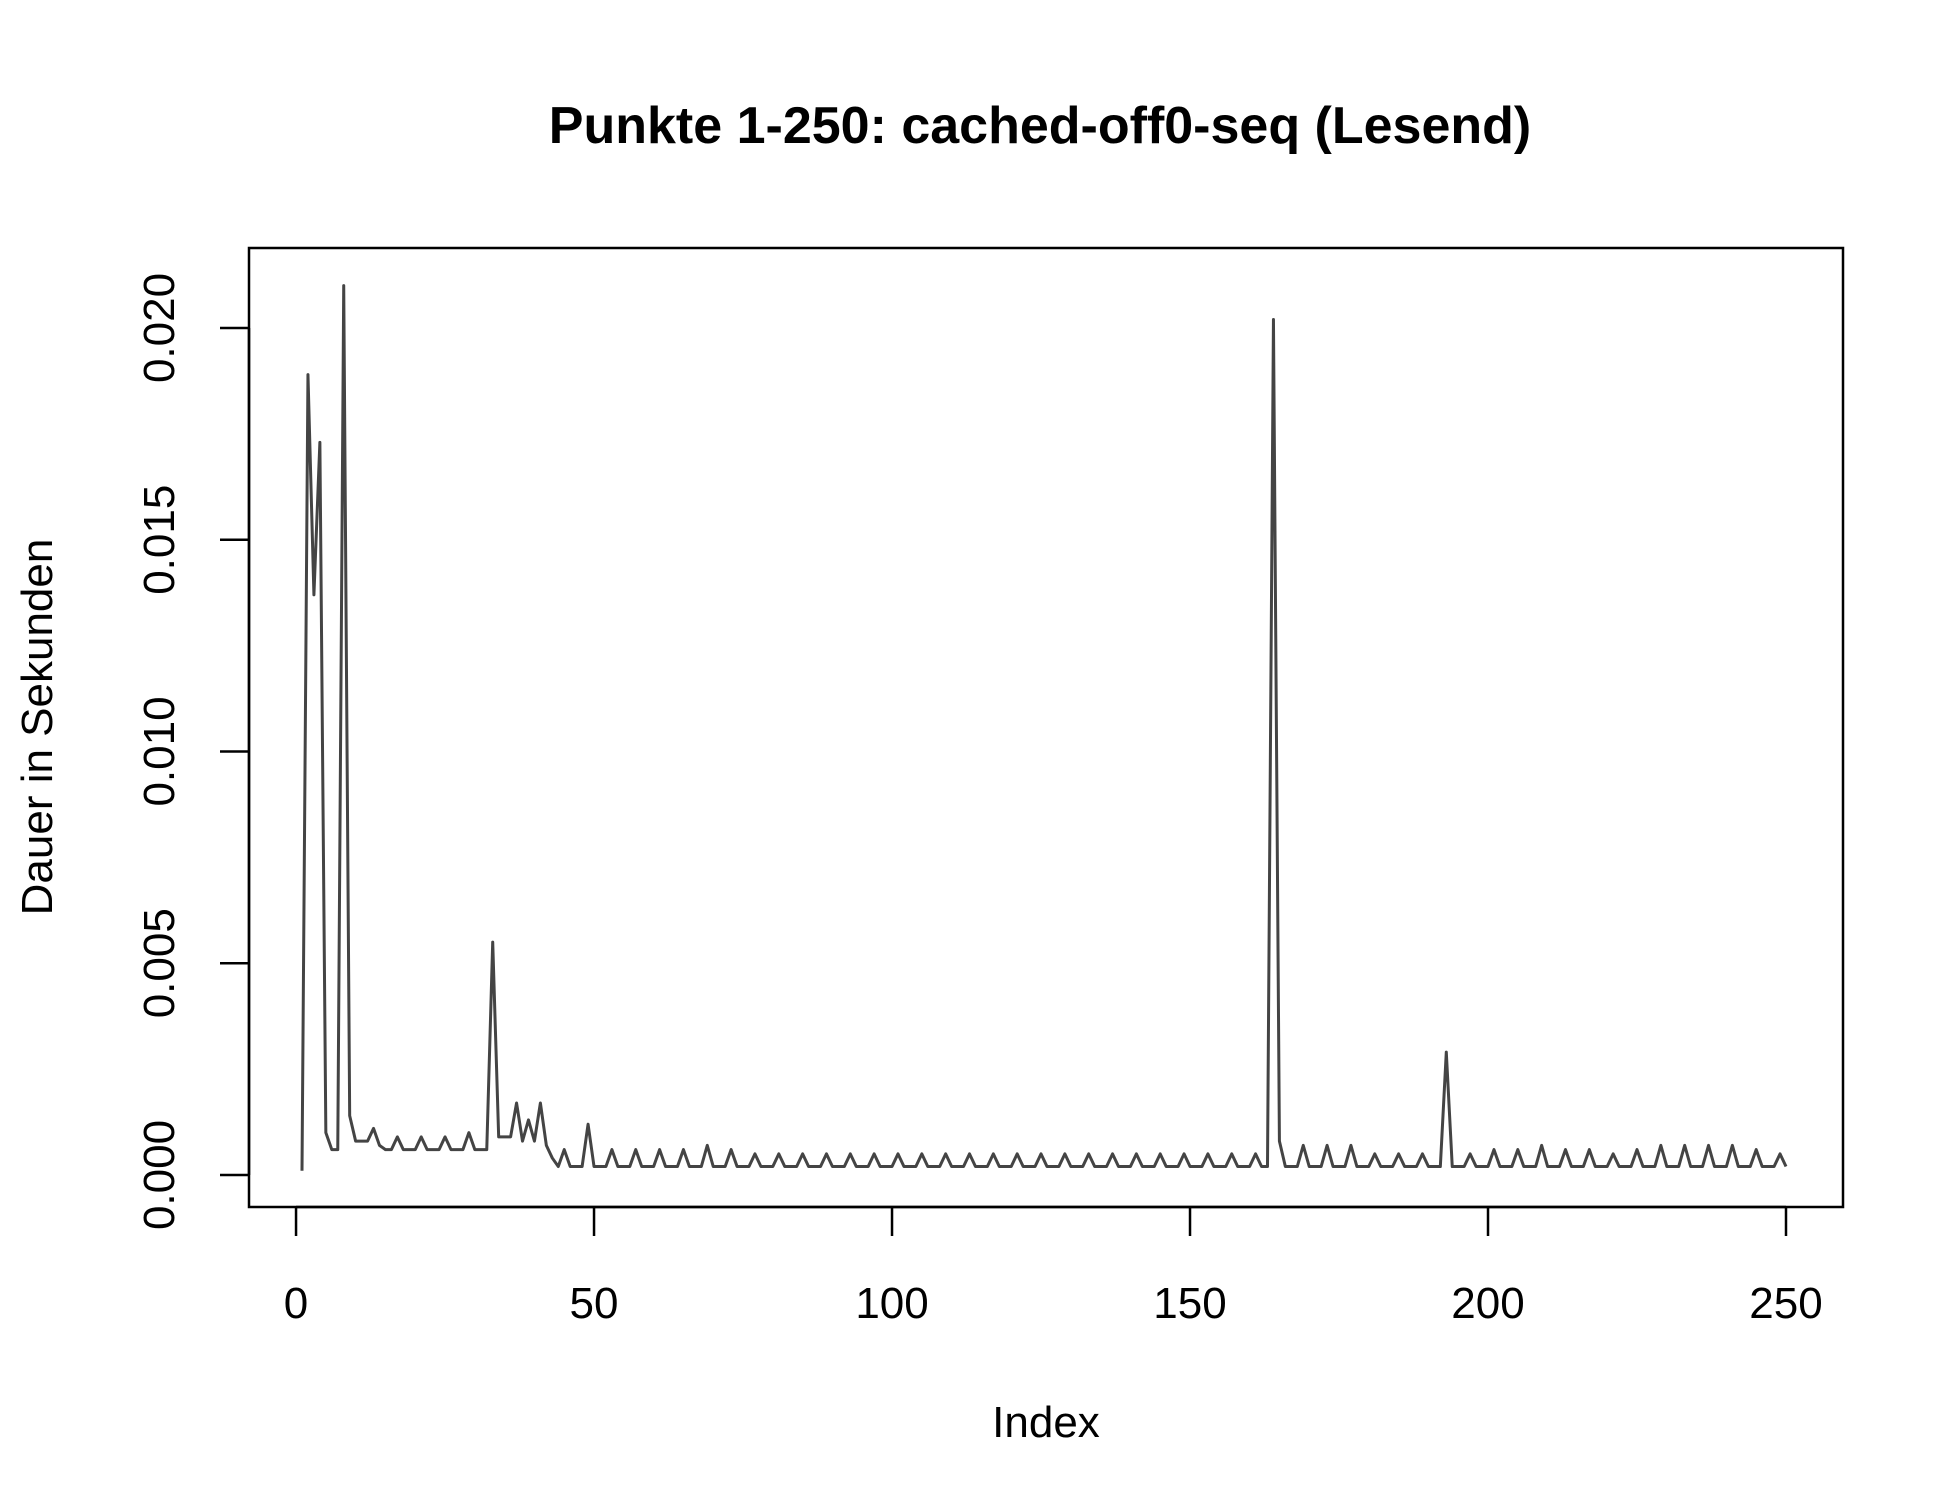  I want to click on x-axis-label: Index, so click(1046, 1422).